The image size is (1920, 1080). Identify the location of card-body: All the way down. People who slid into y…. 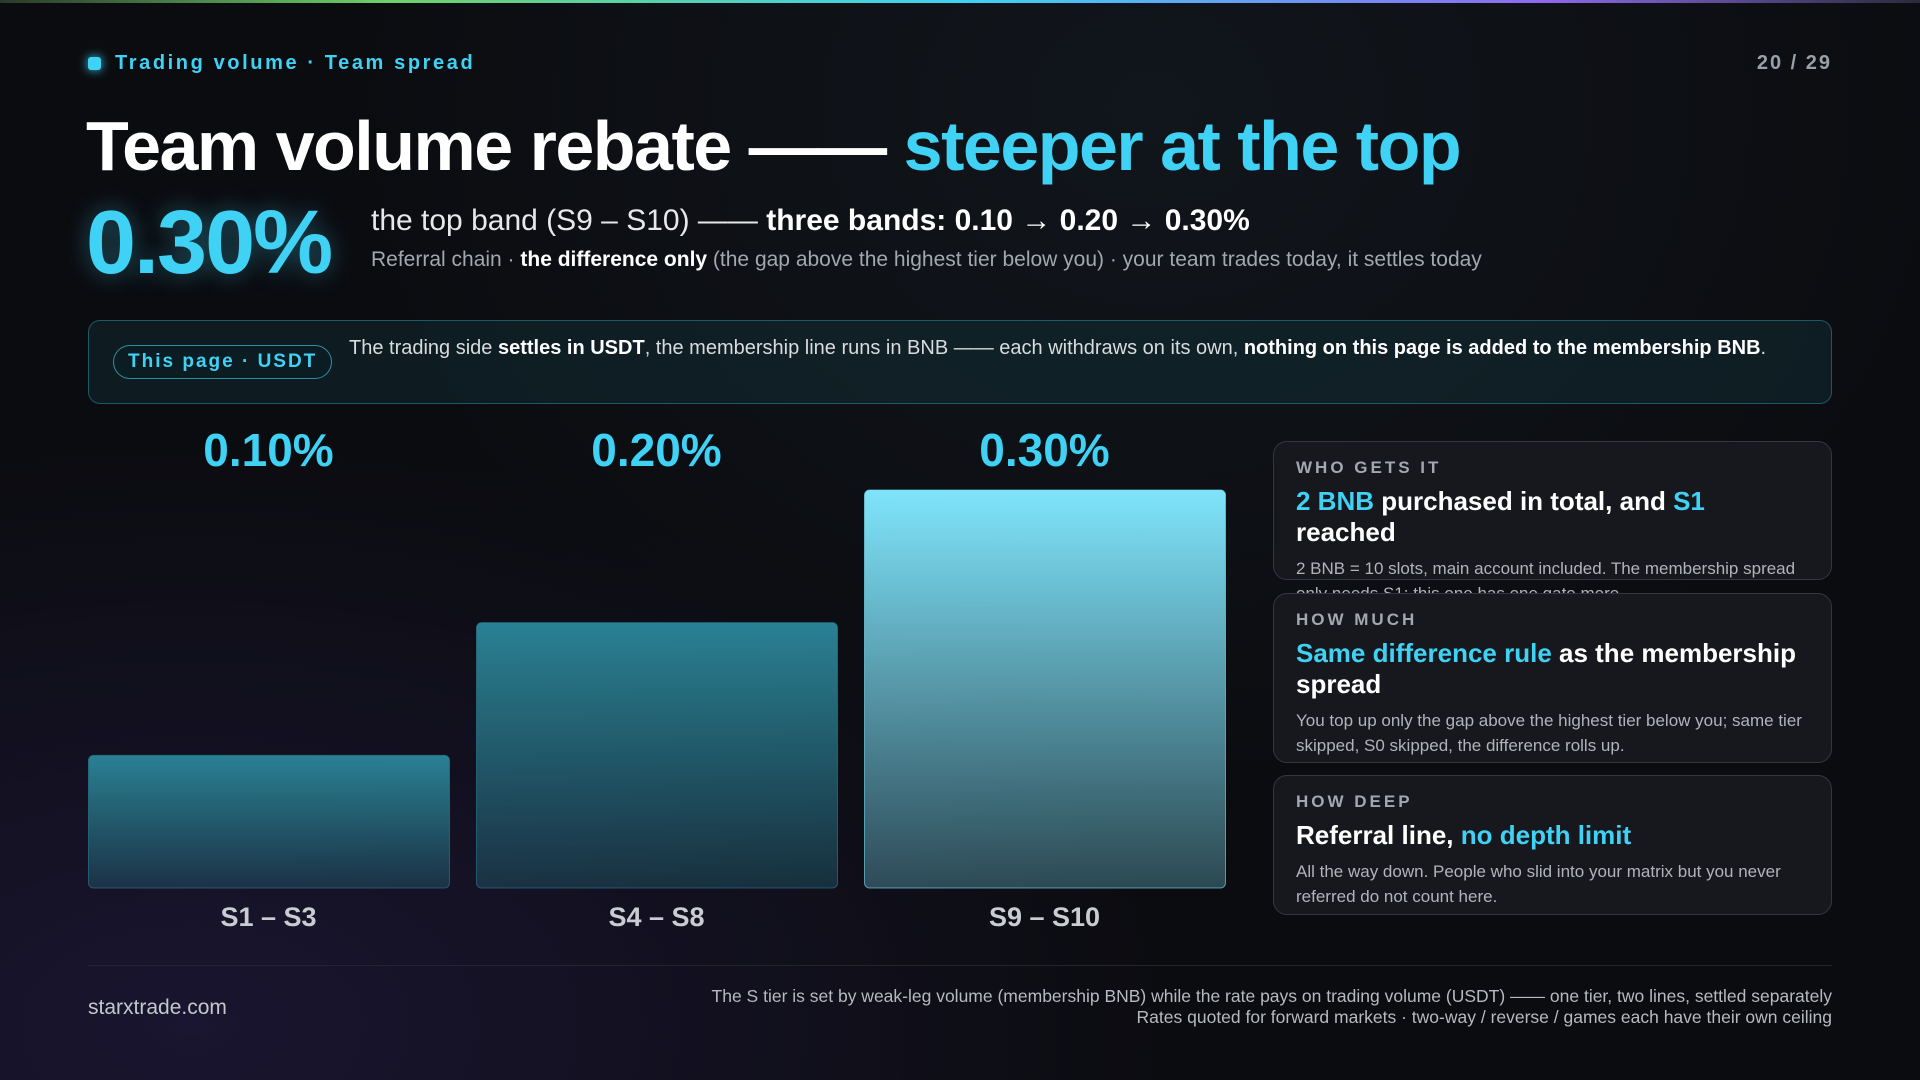
(1538, 884).